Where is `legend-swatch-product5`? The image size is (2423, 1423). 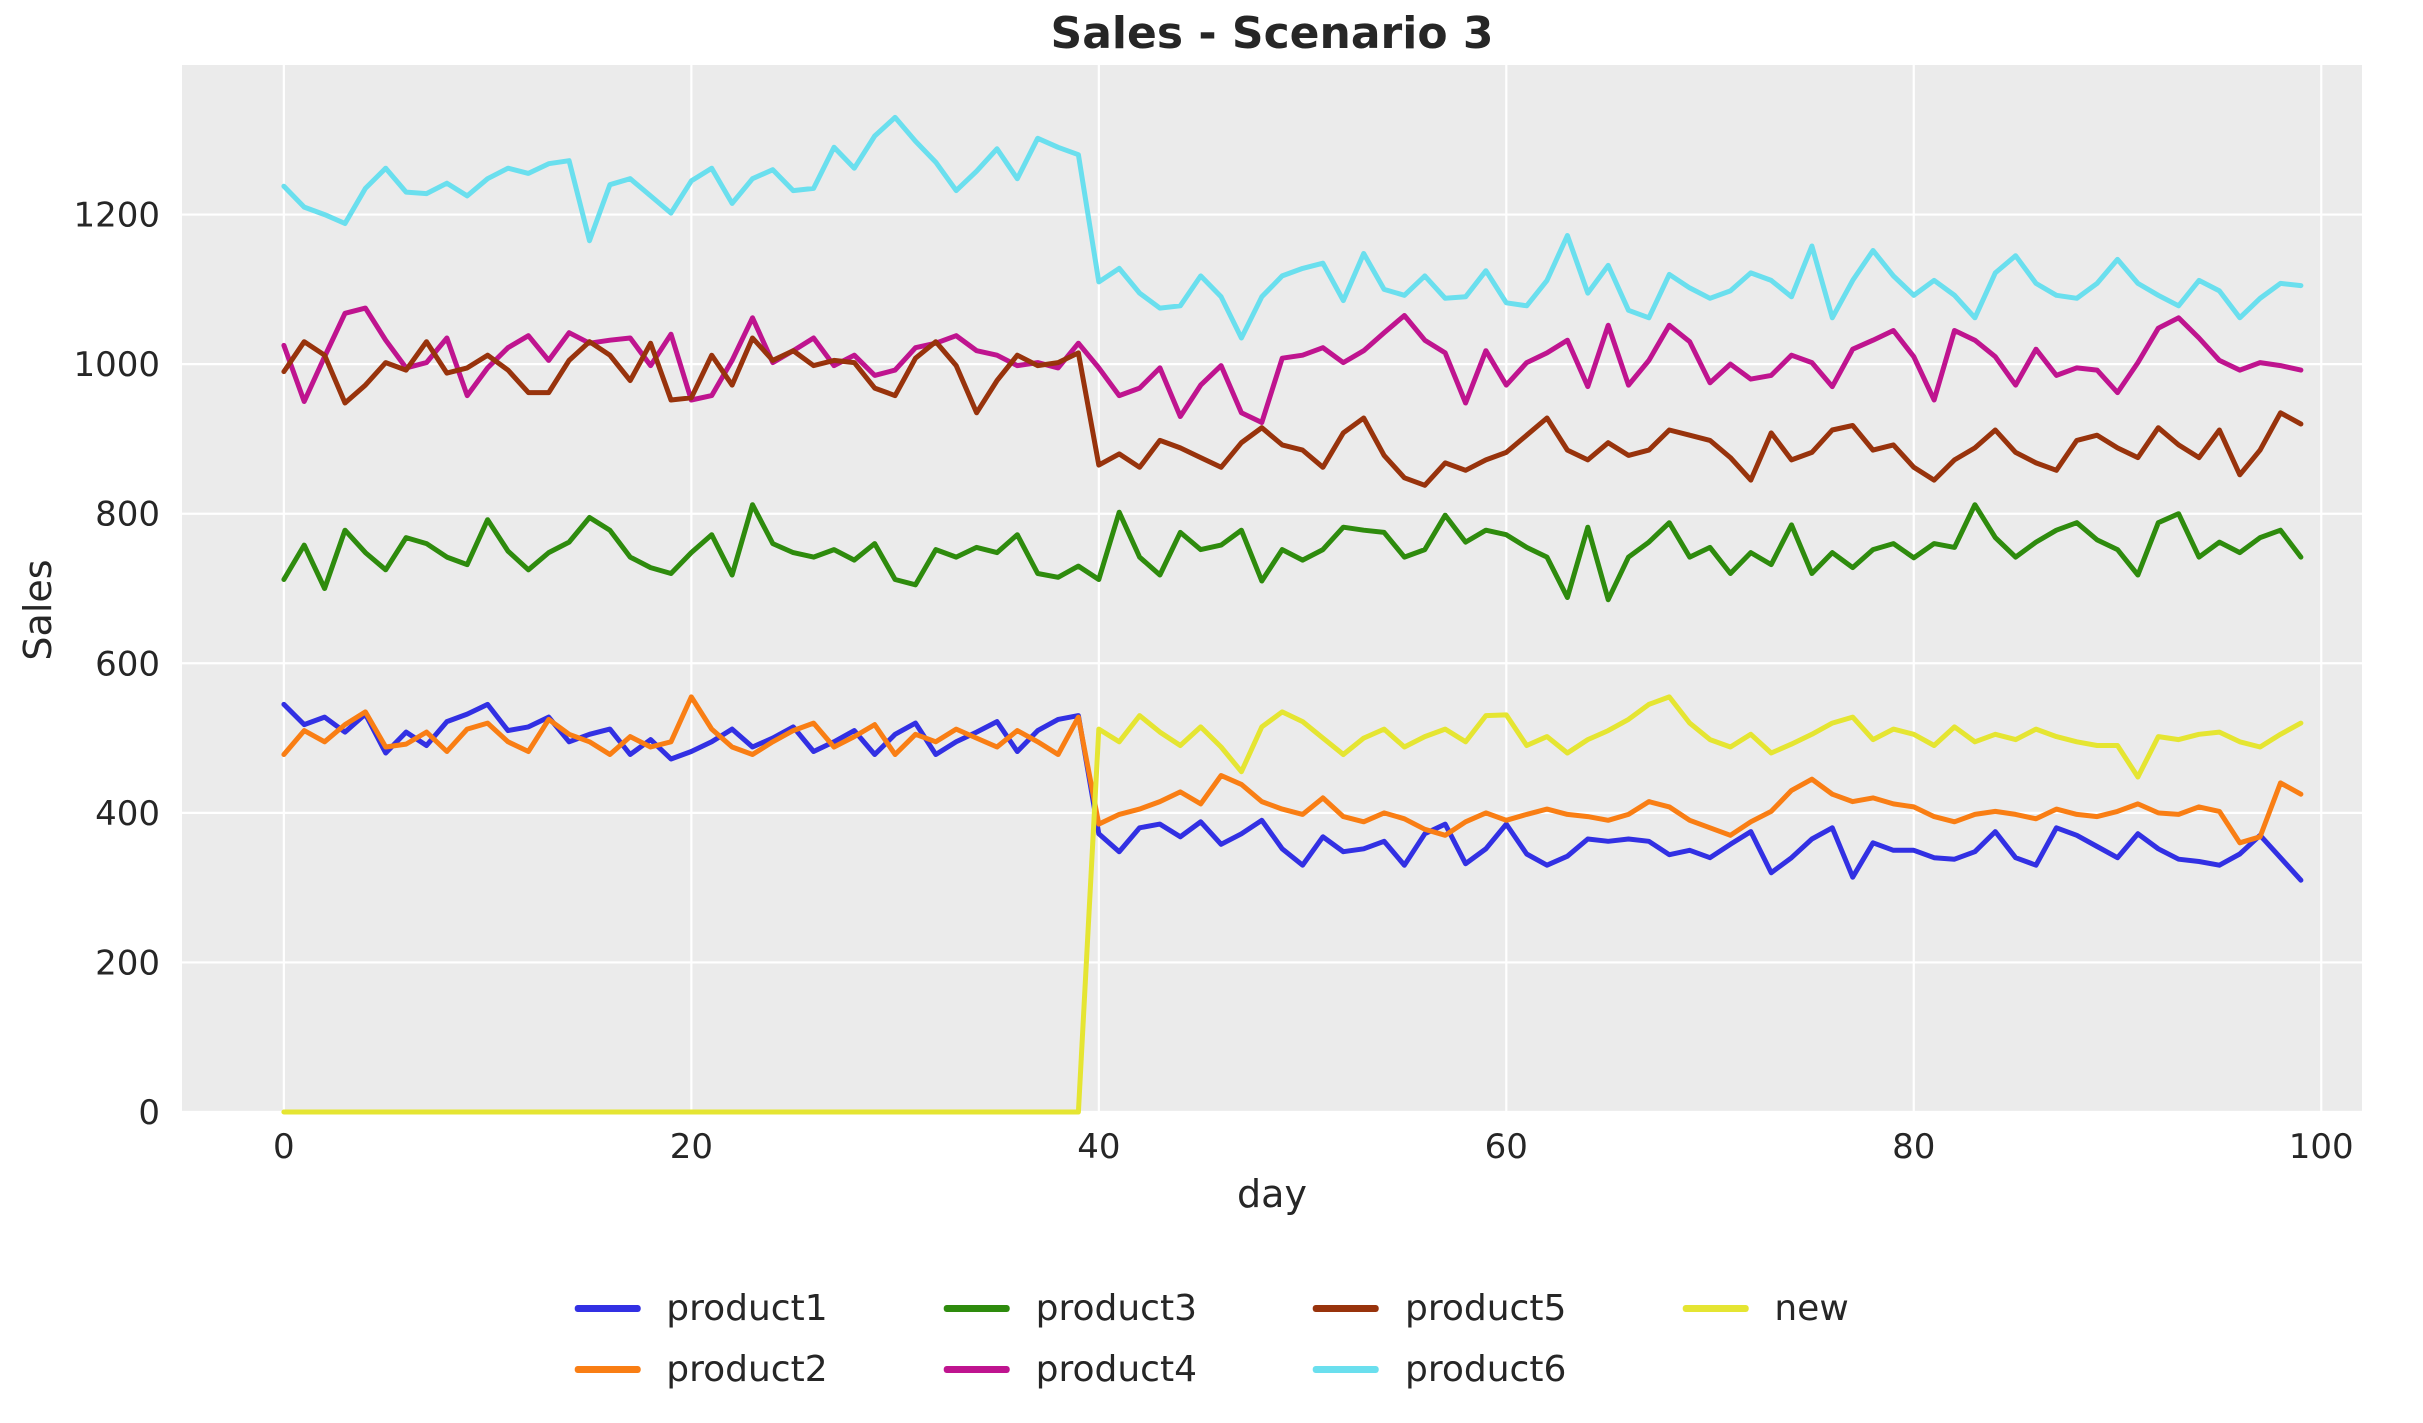
legend-swatch-product5 is located at coordinates (1345, 1309).